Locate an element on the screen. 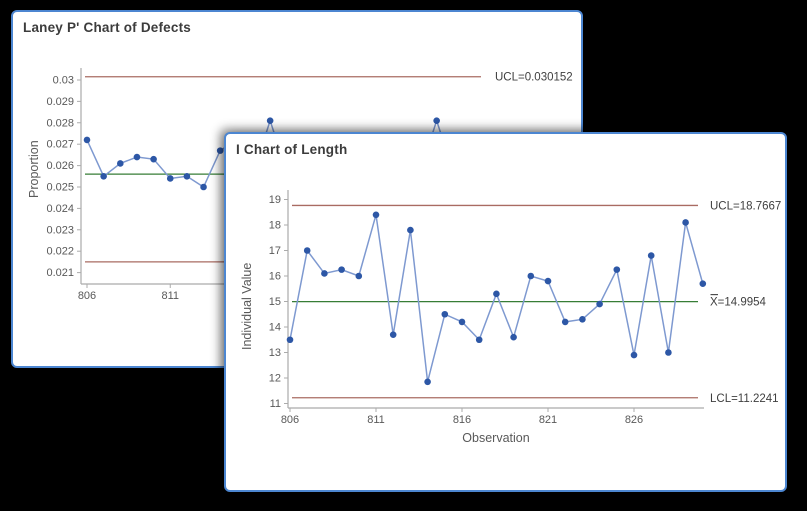 This screenshot has width=807, height=511. y-tick-label: 0.024 is located at coordinates (60, 209).